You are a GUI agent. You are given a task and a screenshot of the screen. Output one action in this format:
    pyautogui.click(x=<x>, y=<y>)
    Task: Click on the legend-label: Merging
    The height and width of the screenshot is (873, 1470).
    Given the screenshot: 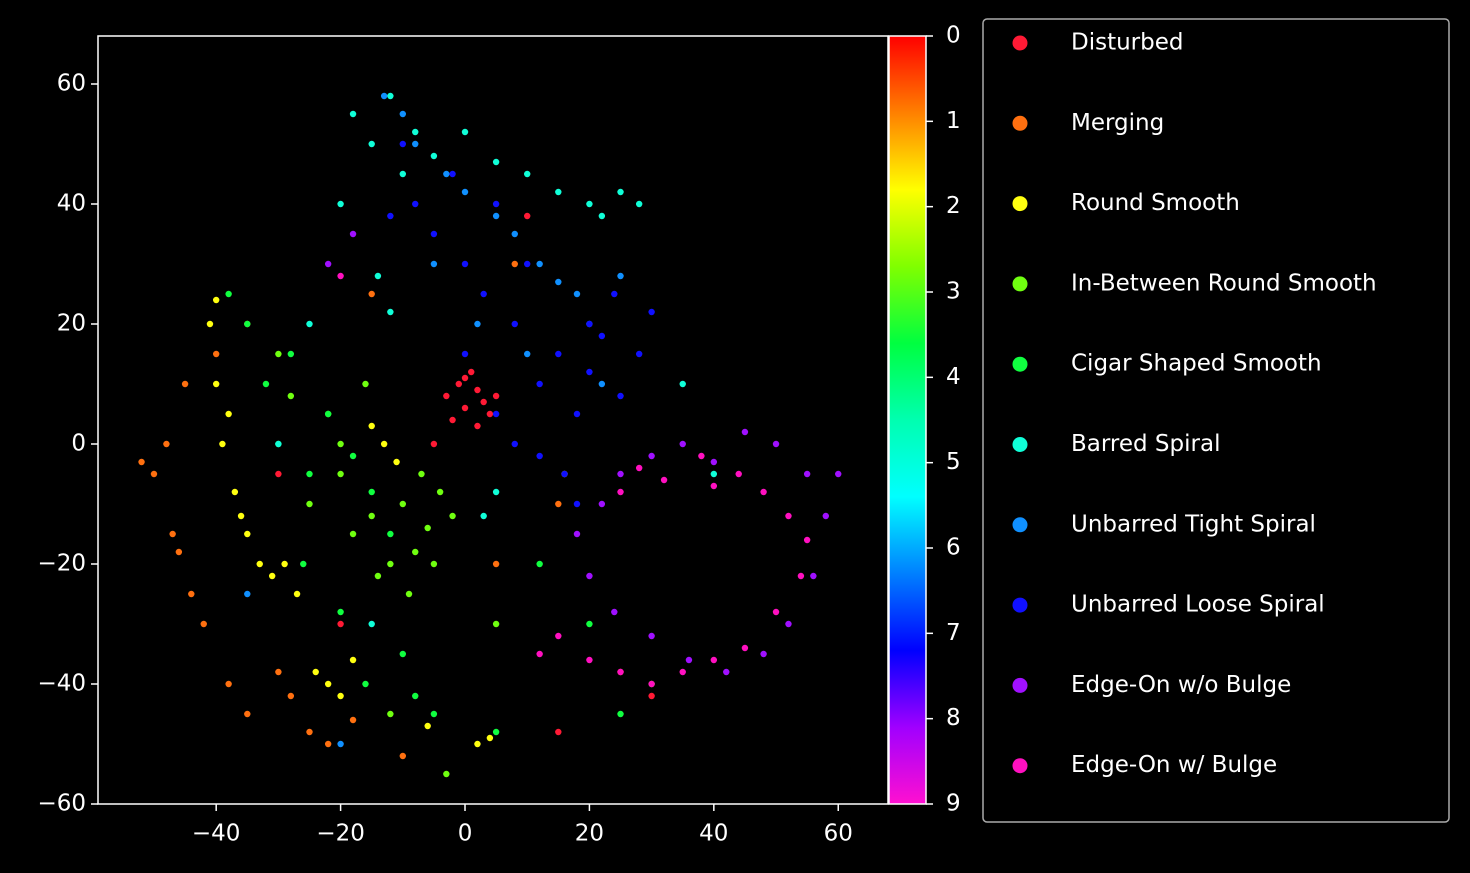 What is the action you would take?
    pyautogui.click(x=1117, y=123)
    